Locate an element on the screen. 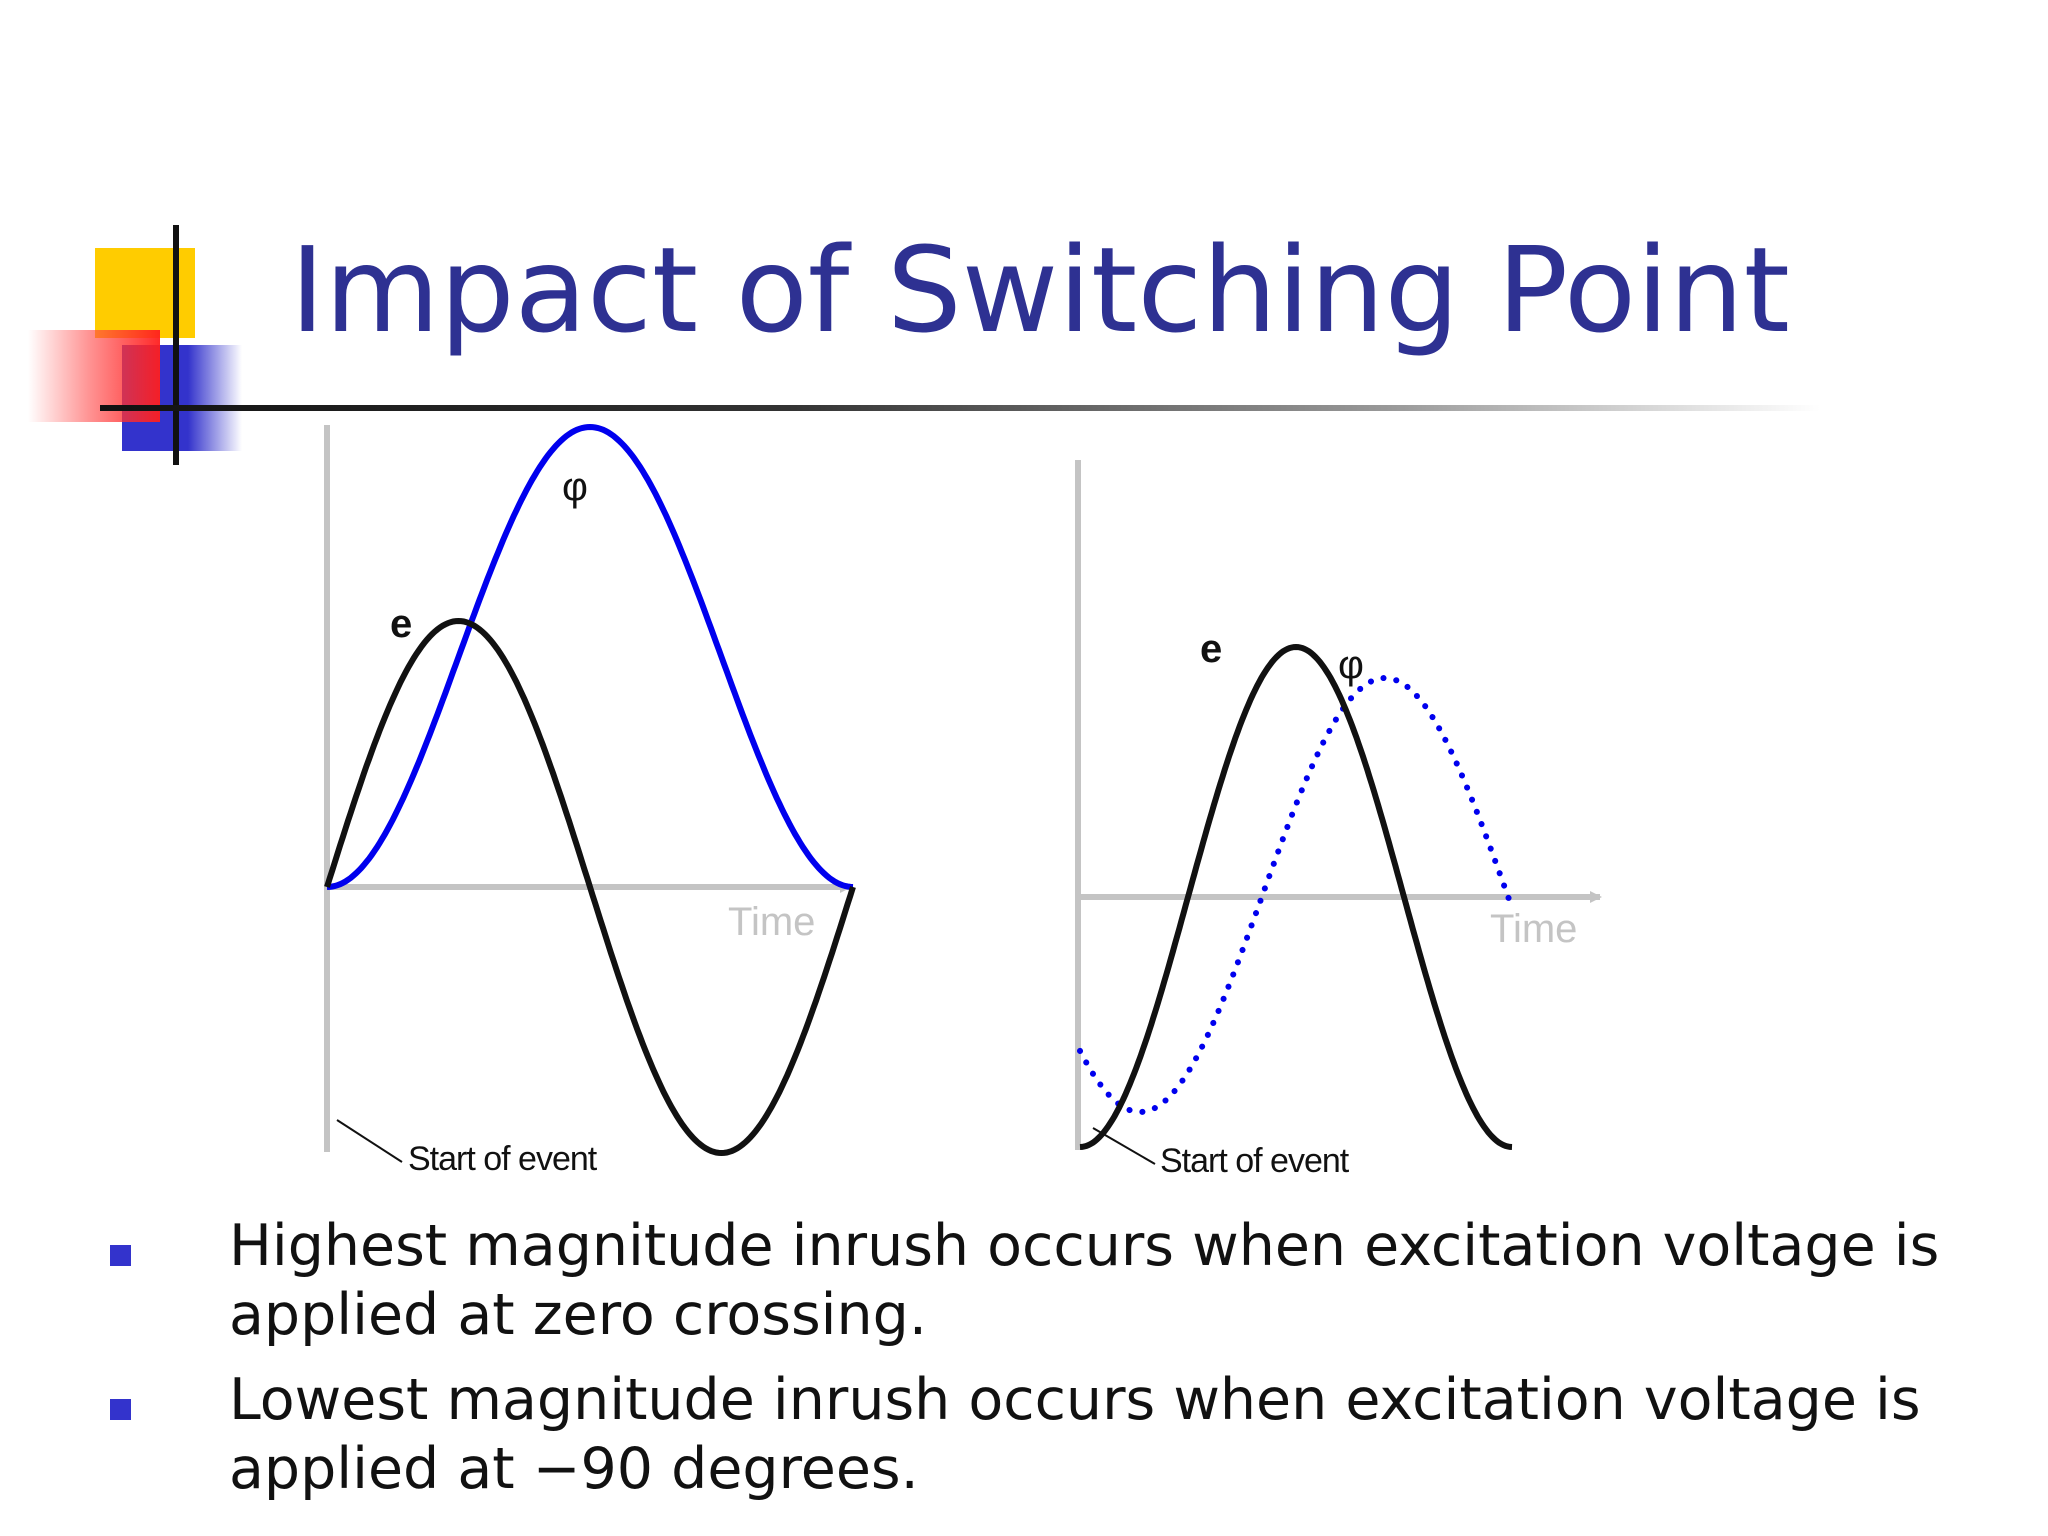 The height and width of the screenshot is (1536, 2048). left-phi-label: φ is located at coordinates (575, 487).